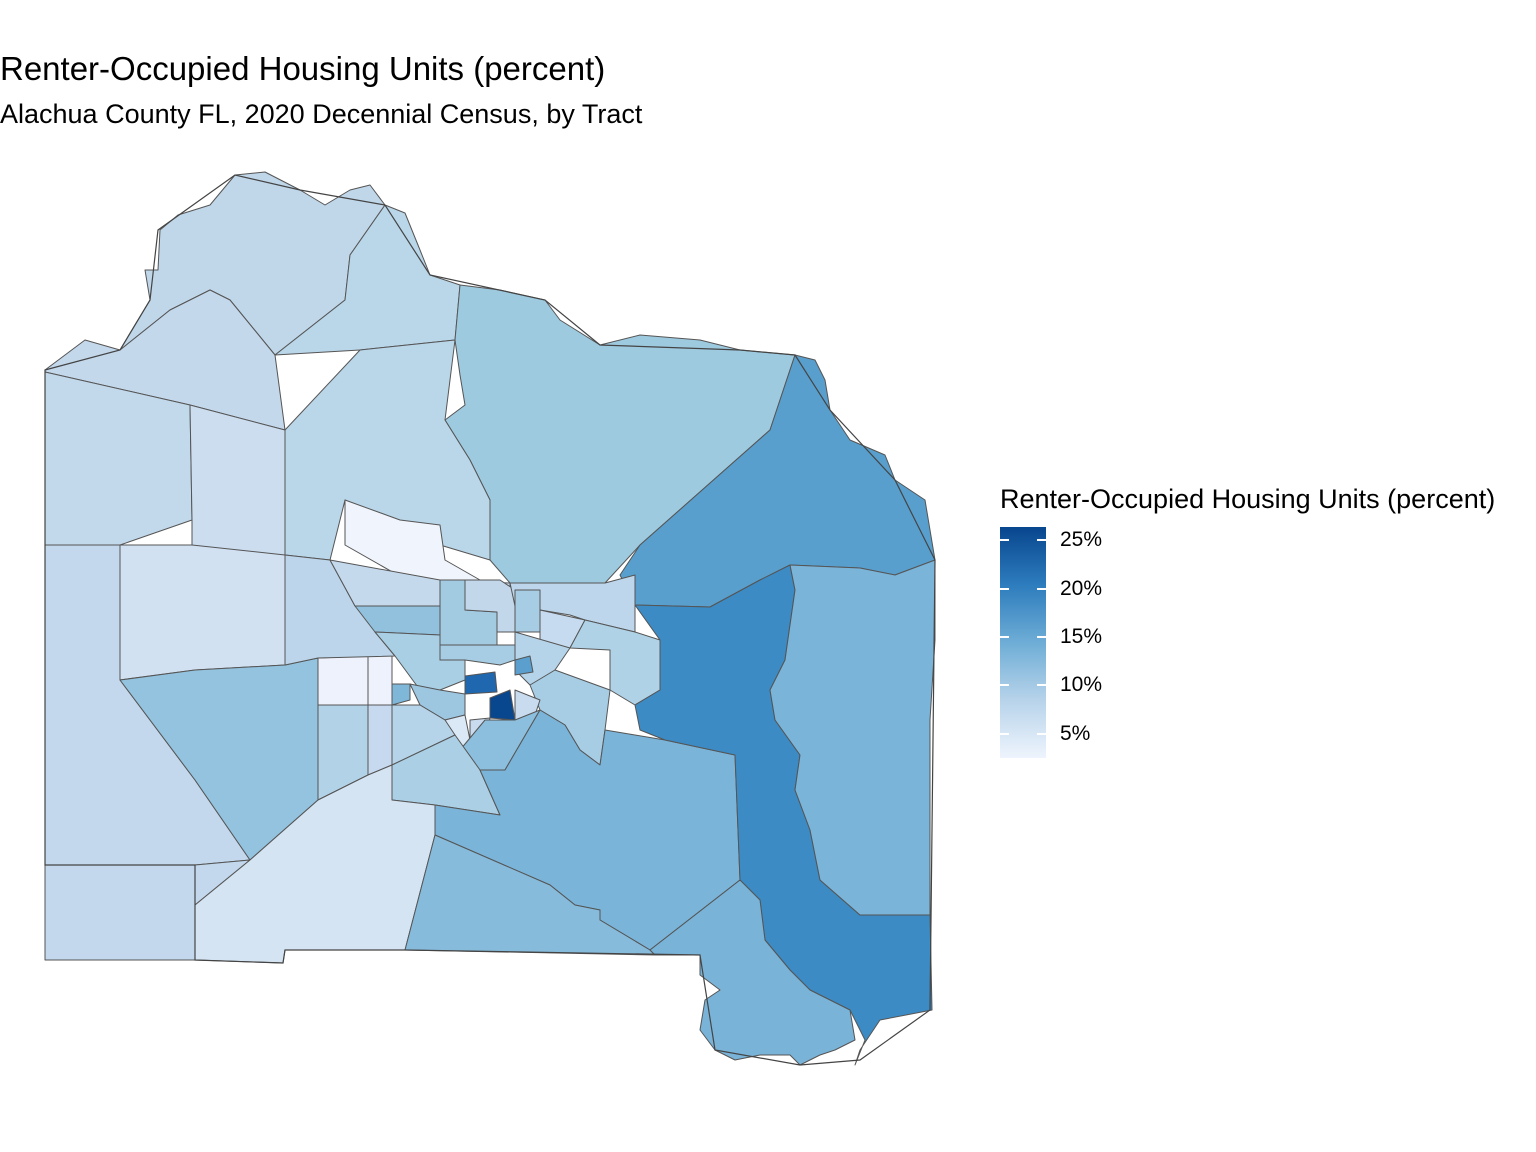 The width and height of the screenshot is (1536, 1152). Describe the element at coordinates (1248, 499) in the screenshot. I see `legend-title: Renter-Occupied Housing Units (percent)` at that location.